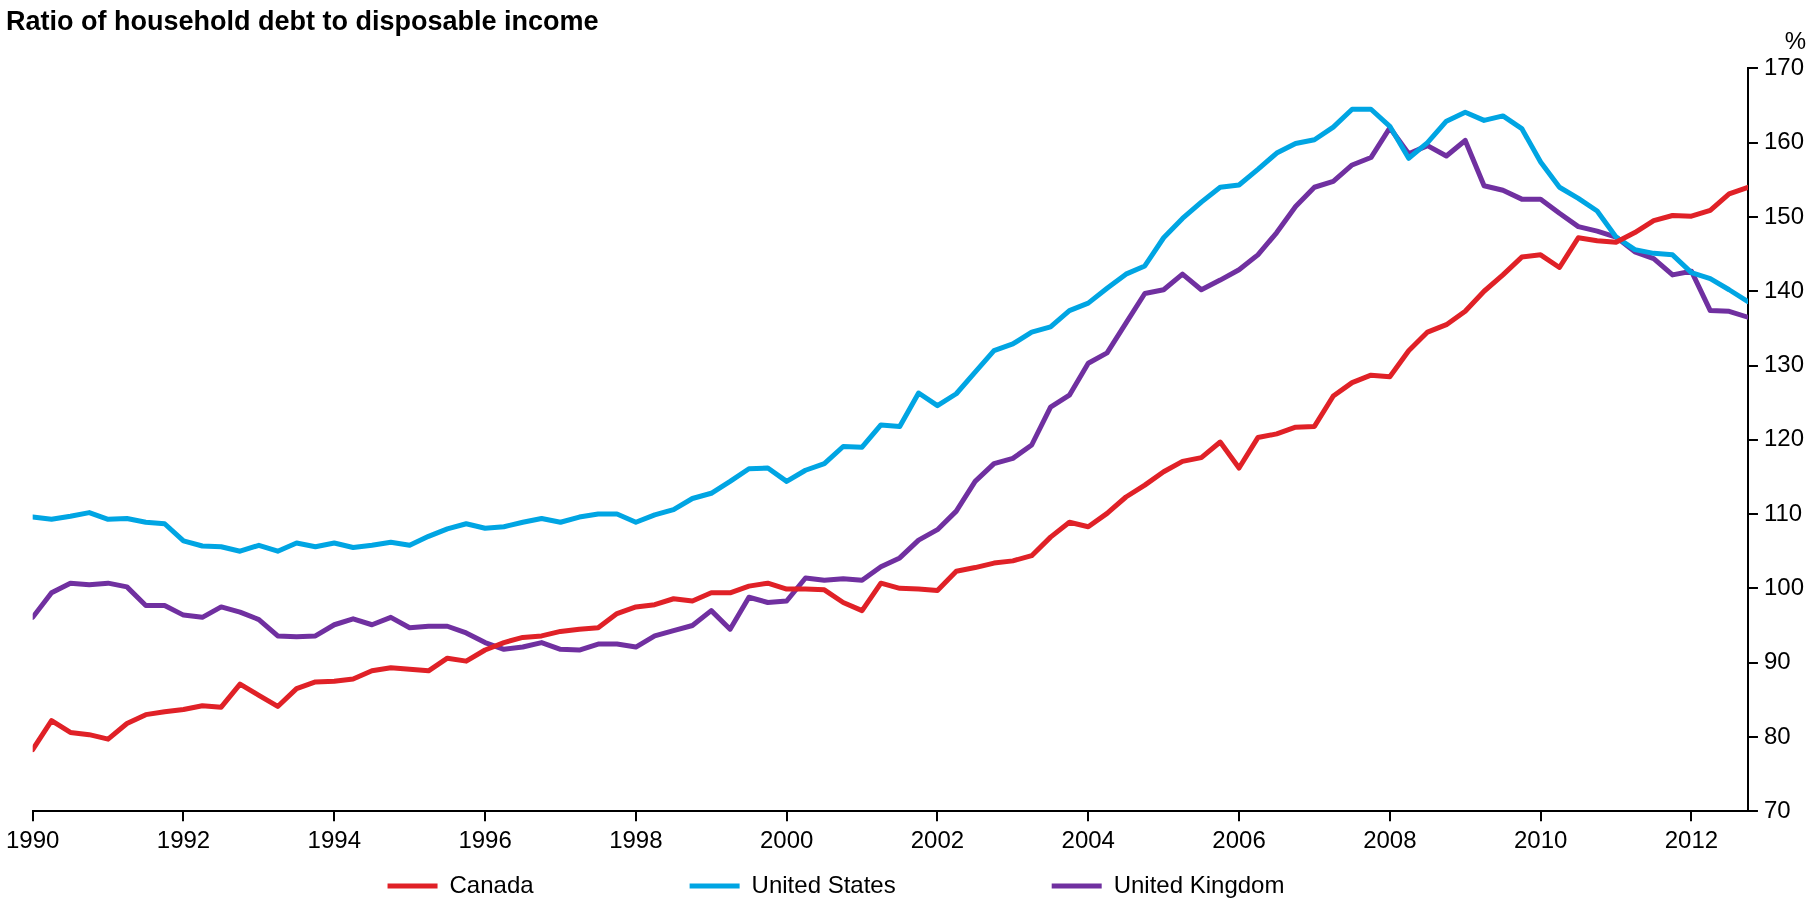  What do you see at coordinates (563, 884) in the screenshot?
I see `legend-label: Canada` at bounding box center [563, 884].